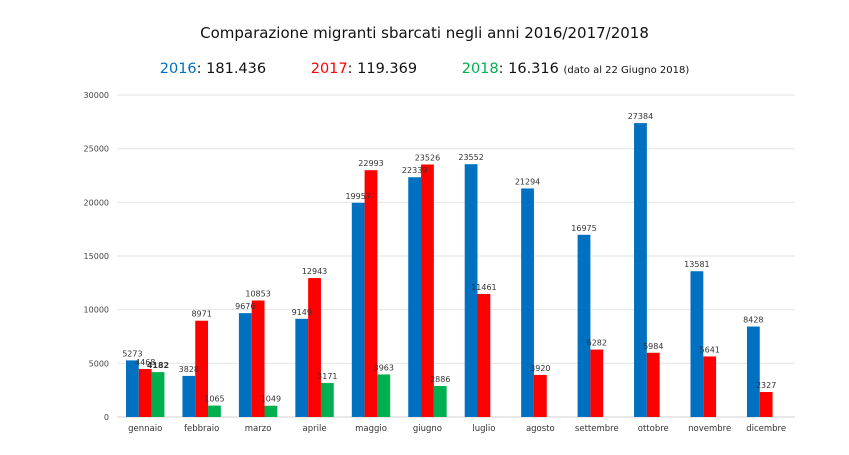 The image size is (849, 455). I want to click on data-label-2016-febbraio: 3828, so click(189, 369).